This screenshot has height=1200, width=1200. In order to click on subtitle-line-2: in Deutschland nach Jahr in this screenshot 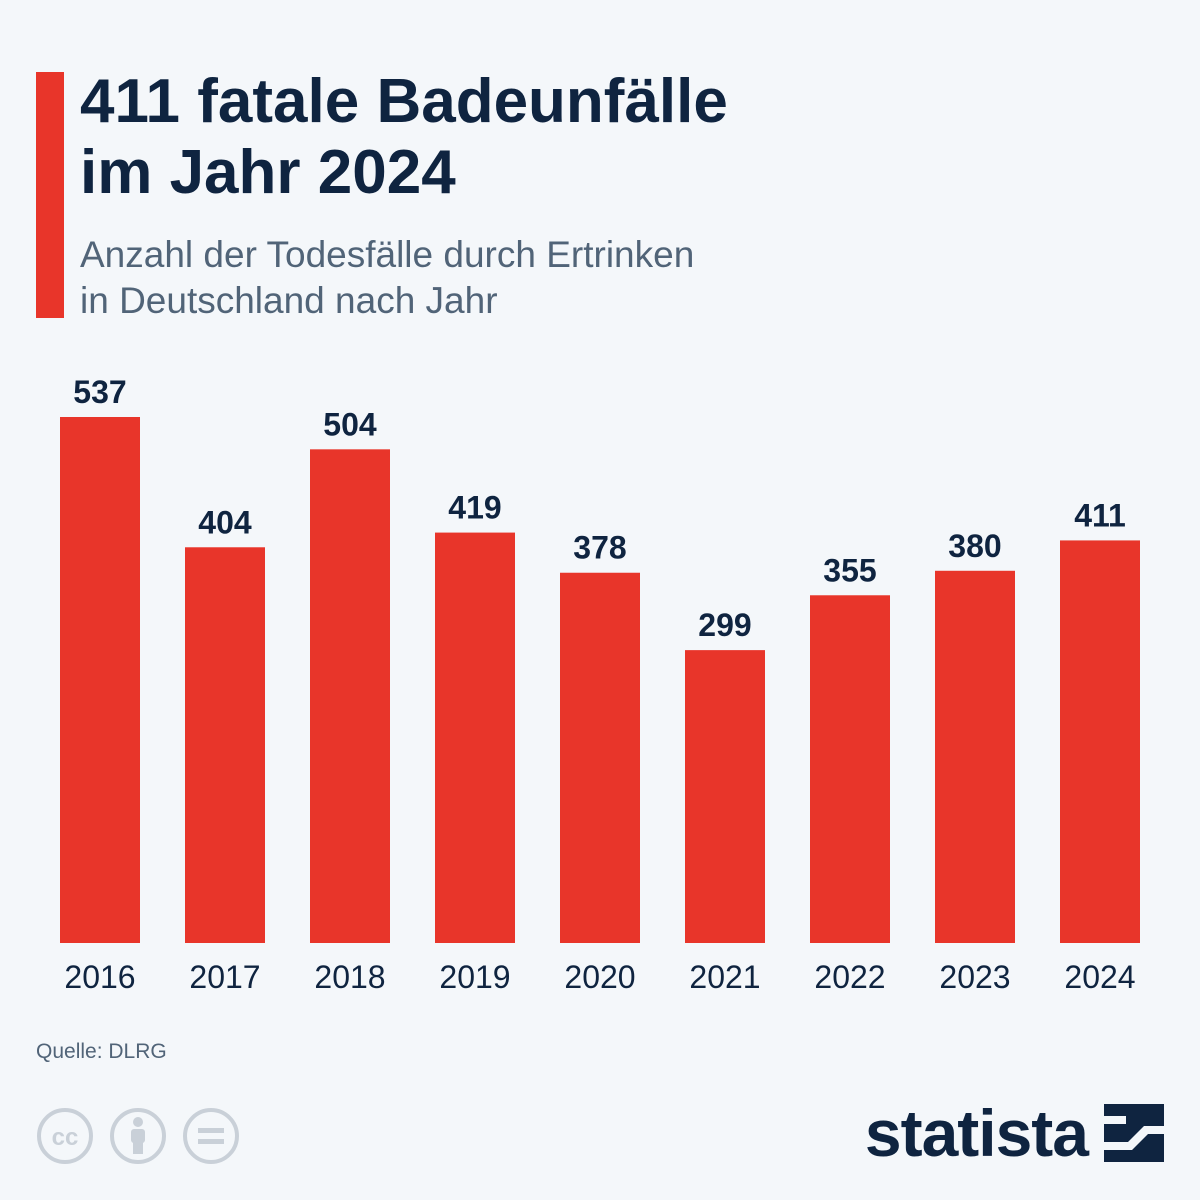, I will do `click(289, 300)`.